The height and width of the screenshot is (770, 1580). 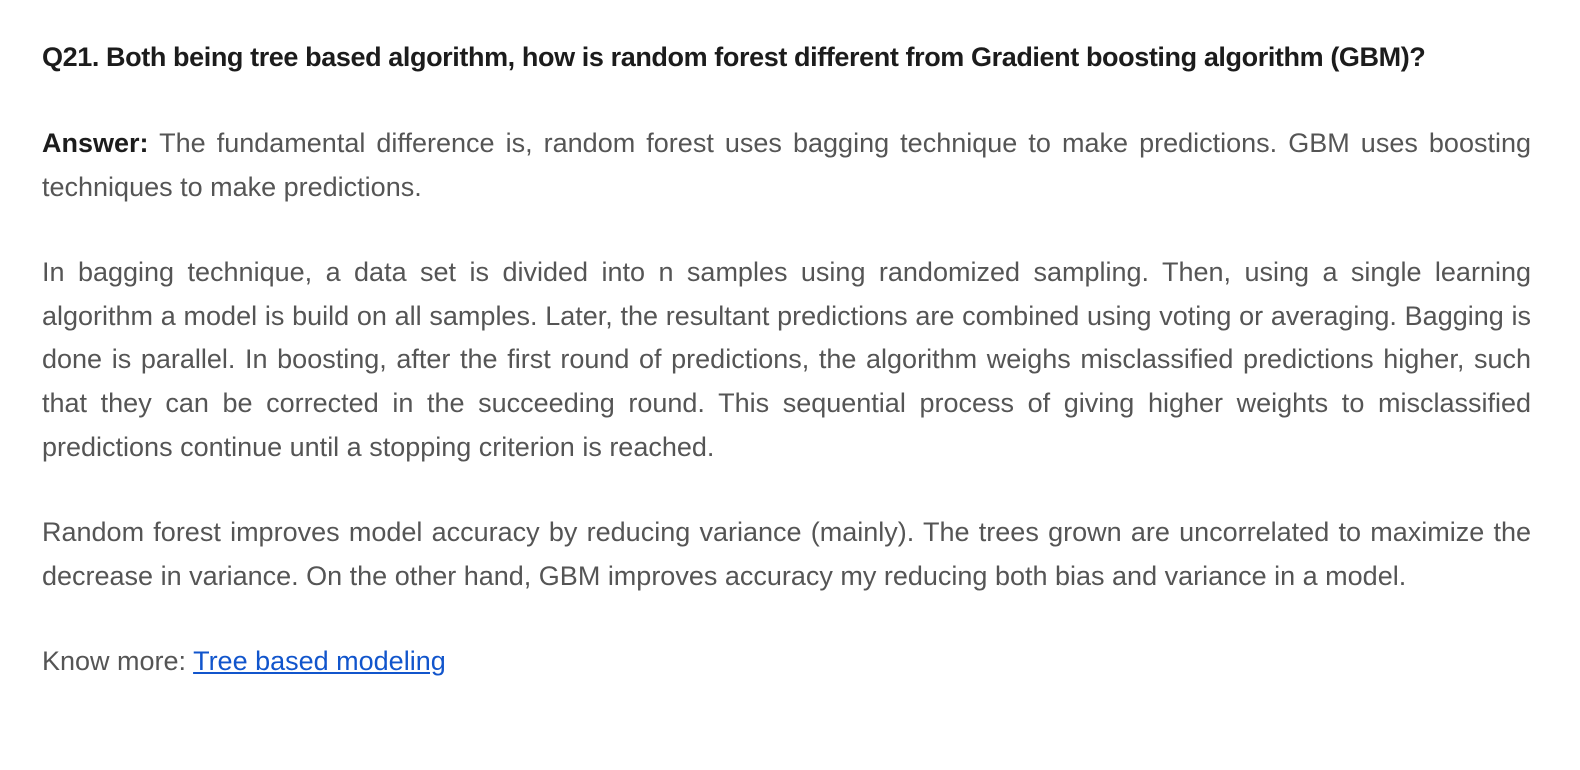 I want to click on know-more-label: Know more:, so click(x=118, y=661).